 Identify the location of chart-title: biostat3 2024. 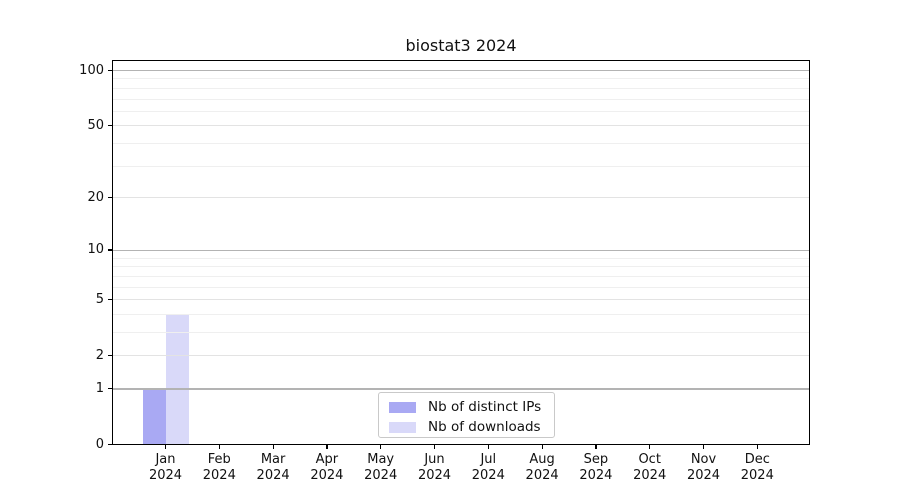
(461, 45).